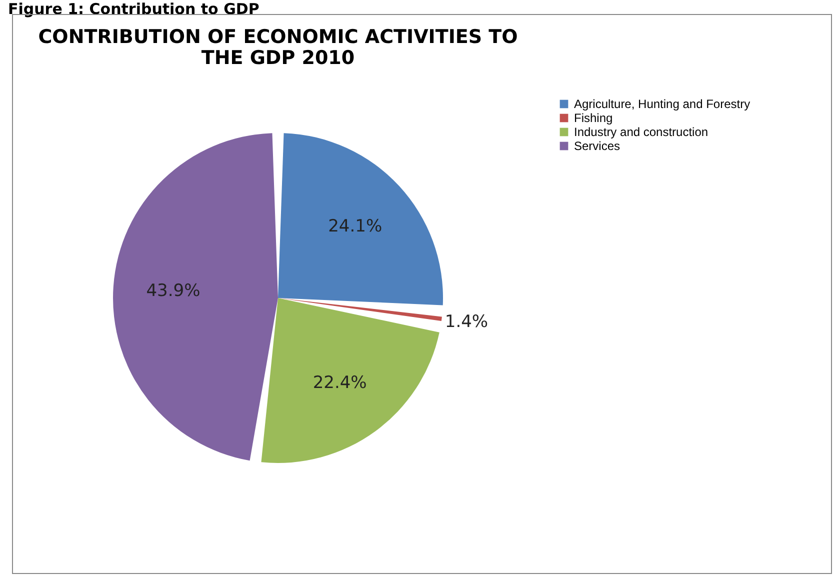 The height and width of the screenshot is (580, 836). What do you see at coordinates (278, 47) in the screenshot?
I see `chart-title: CONTRIBUTION OF ECONOMIC ACTIVITIES TO THE GDP 2010` at bounding box center [278, 47].